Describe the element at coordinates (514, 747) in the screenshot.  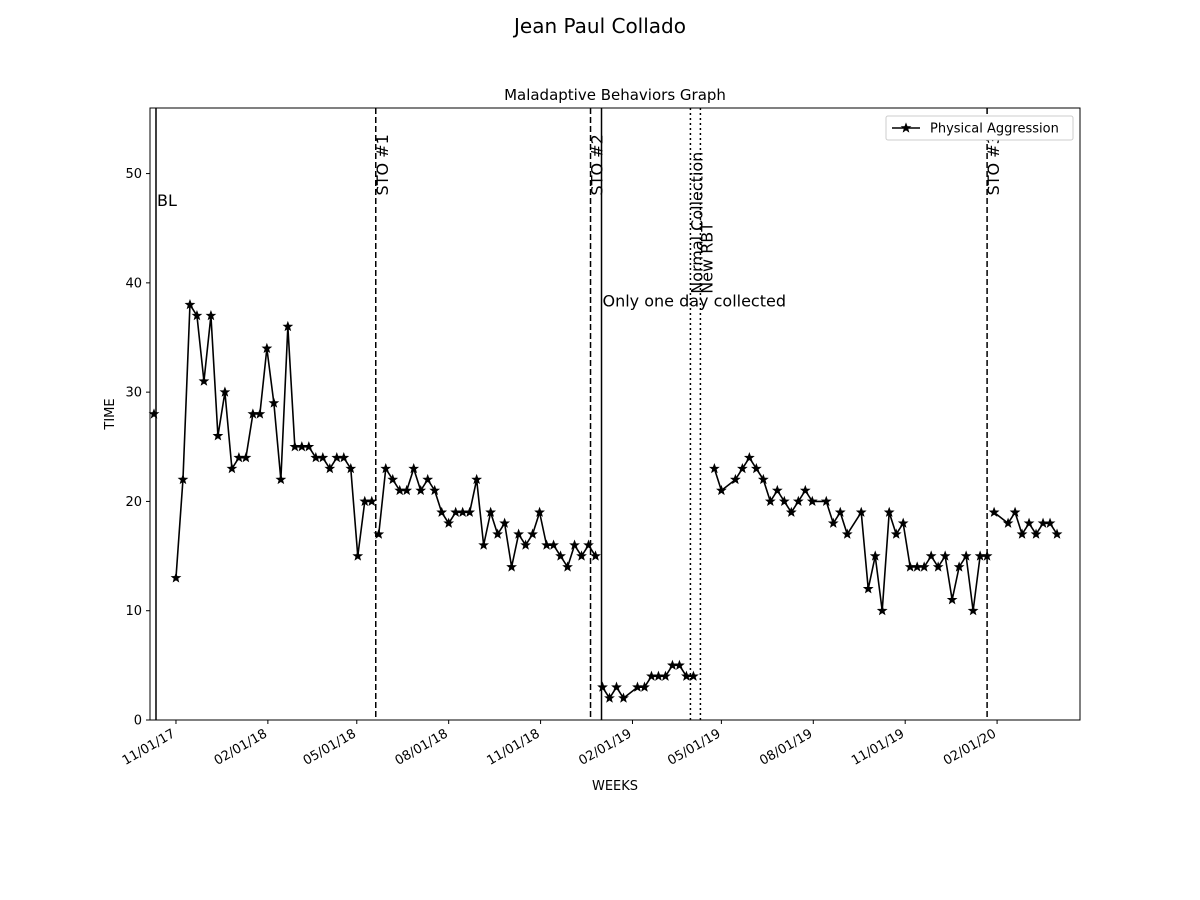
I see `x-tick-label: 11/01/18` at that location.